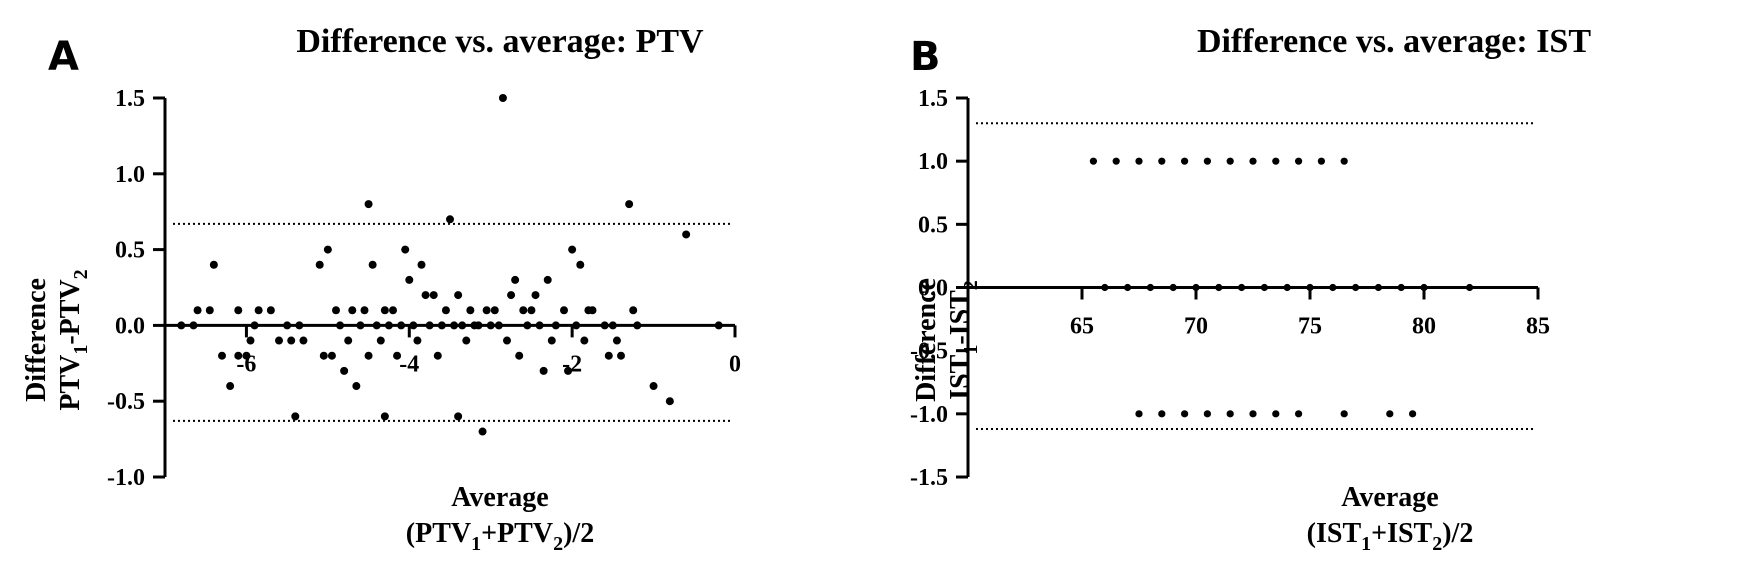 The height and width of the screenshot is (574, 1740). What do you see at coordinates (929, 478) in the screenshot?
I see `panel-b-y-tick-label: -1.5` at bounding box center [929, 478].